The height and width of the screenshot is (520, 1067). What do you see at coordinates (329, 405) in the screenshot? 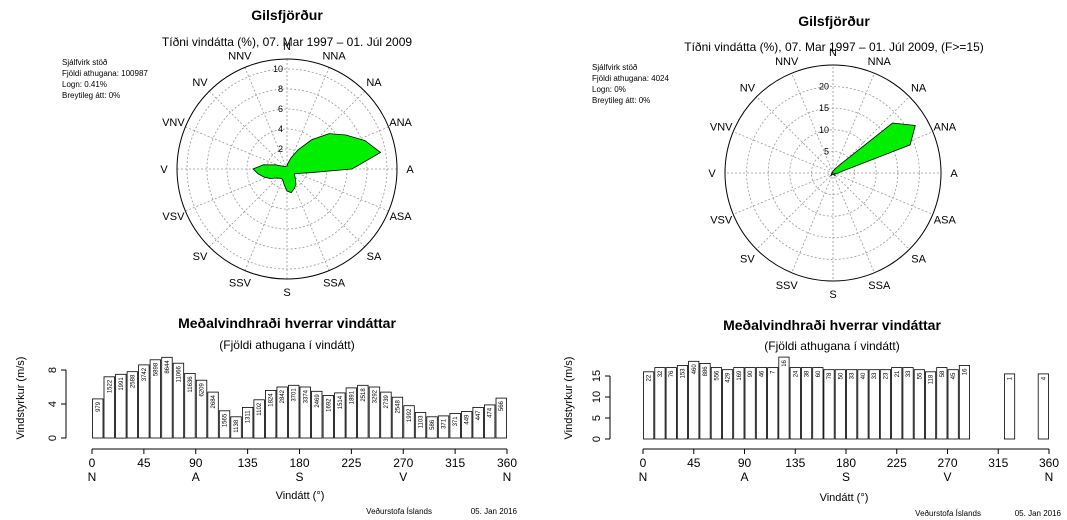
I see `bar-count-label: 1692` at bounding box center [329, 405].